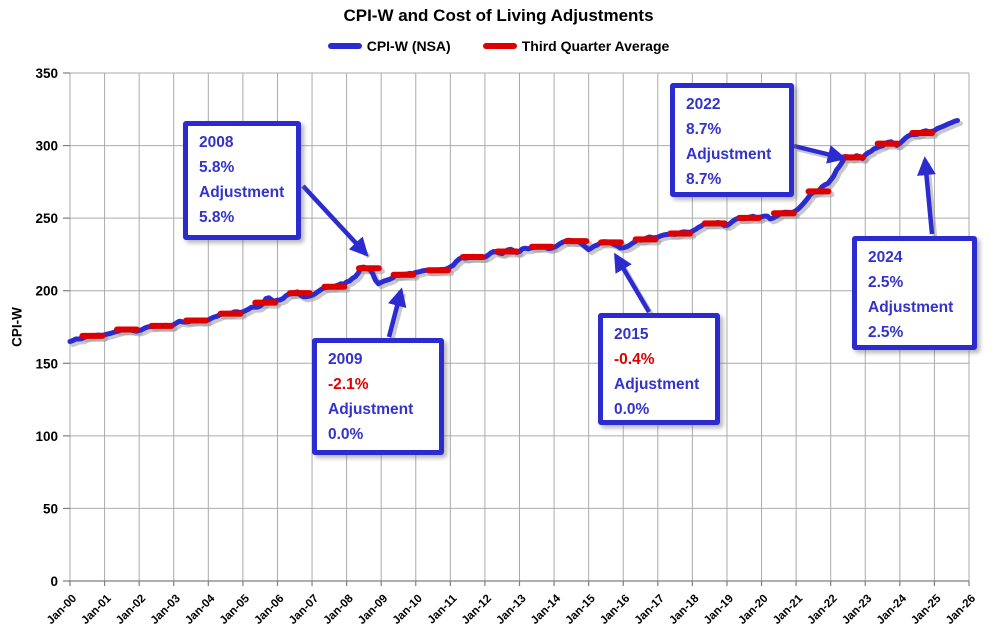  What do you see at coordinates (335, 220) in the screenshot?
I see `annotation-arrow-2008` at bounding box center [335, 220].